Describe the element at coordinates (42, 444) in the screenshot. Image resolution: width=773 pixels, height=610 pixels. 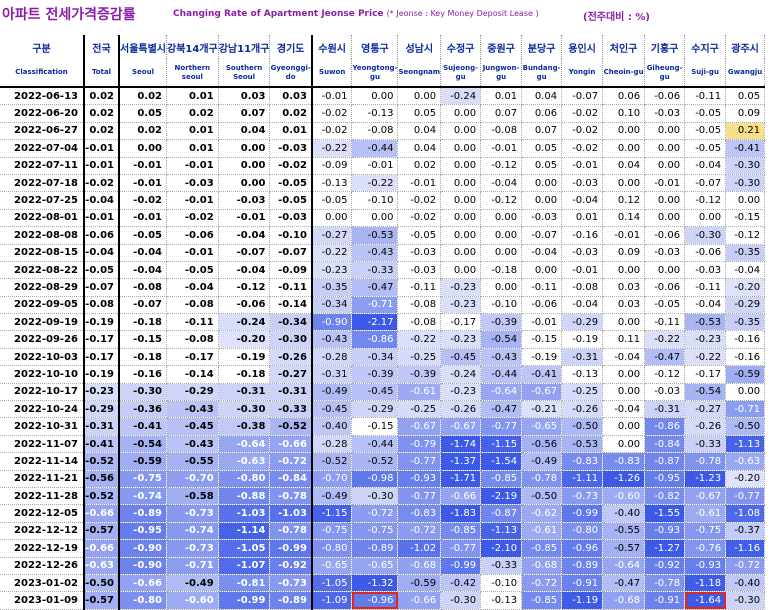
I see `row-date: 2022-11-07` at that location.